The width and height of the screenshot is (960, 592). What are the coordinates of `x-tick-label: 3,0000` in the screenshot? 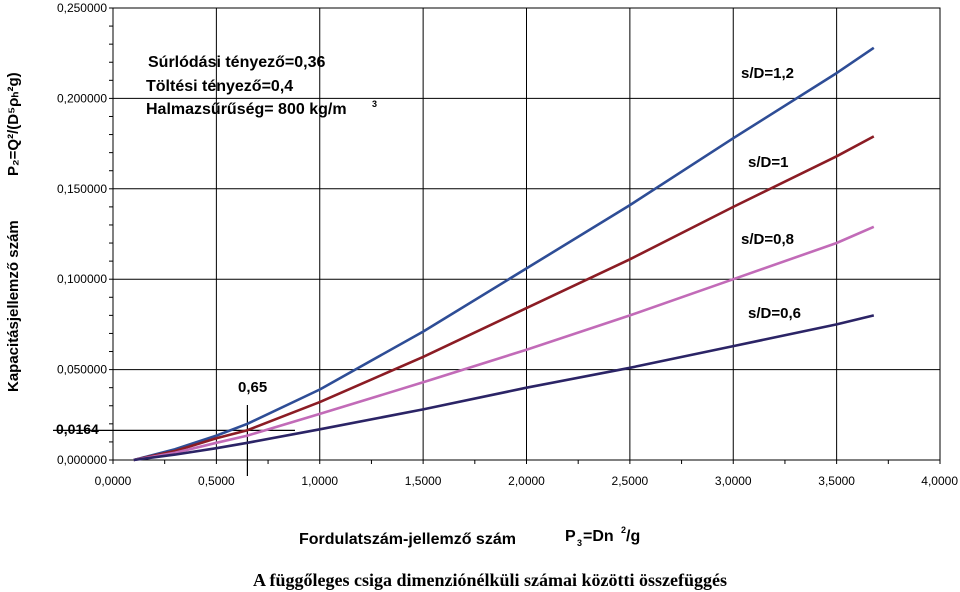 It's located at (733, 481).